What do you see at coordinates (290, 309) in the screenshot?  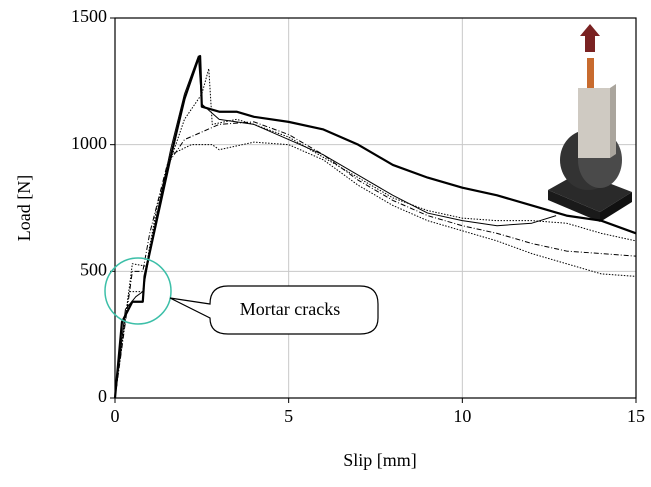 I see `annotation: Mortar cracks` at bounding box center [290, 309].